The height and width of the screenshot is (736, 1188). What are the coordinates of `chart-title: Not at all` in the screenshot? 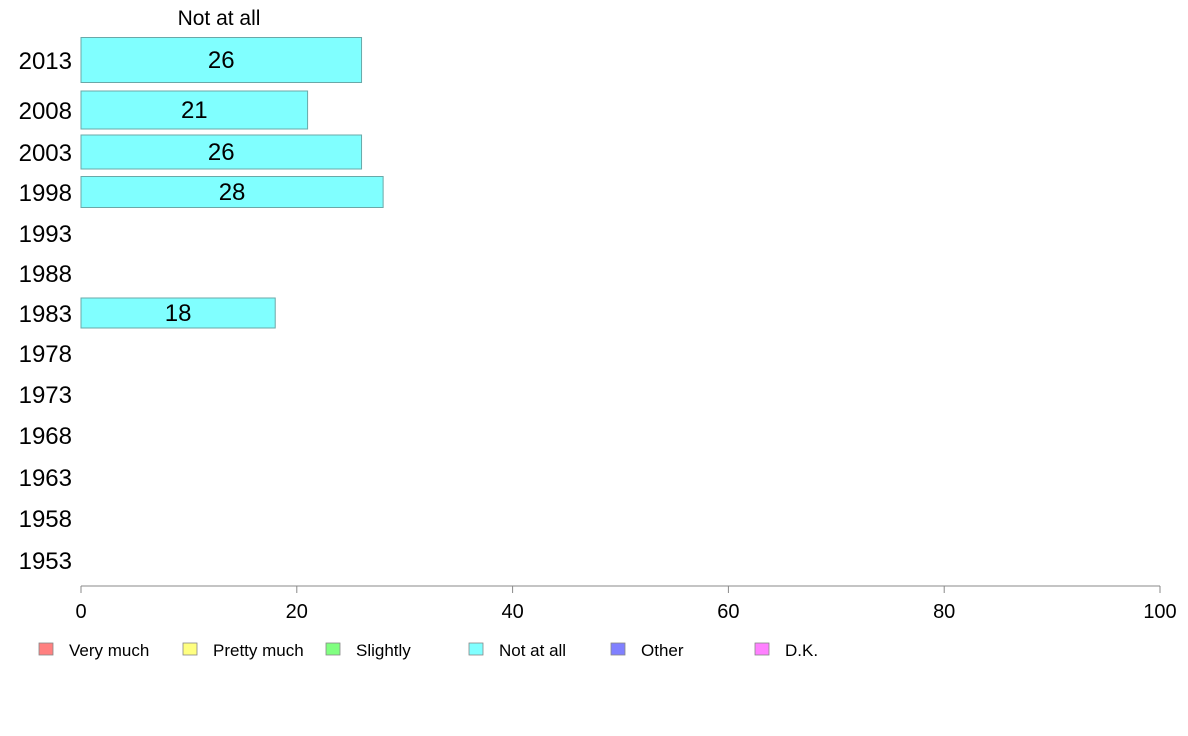 It's located at (219, 18).